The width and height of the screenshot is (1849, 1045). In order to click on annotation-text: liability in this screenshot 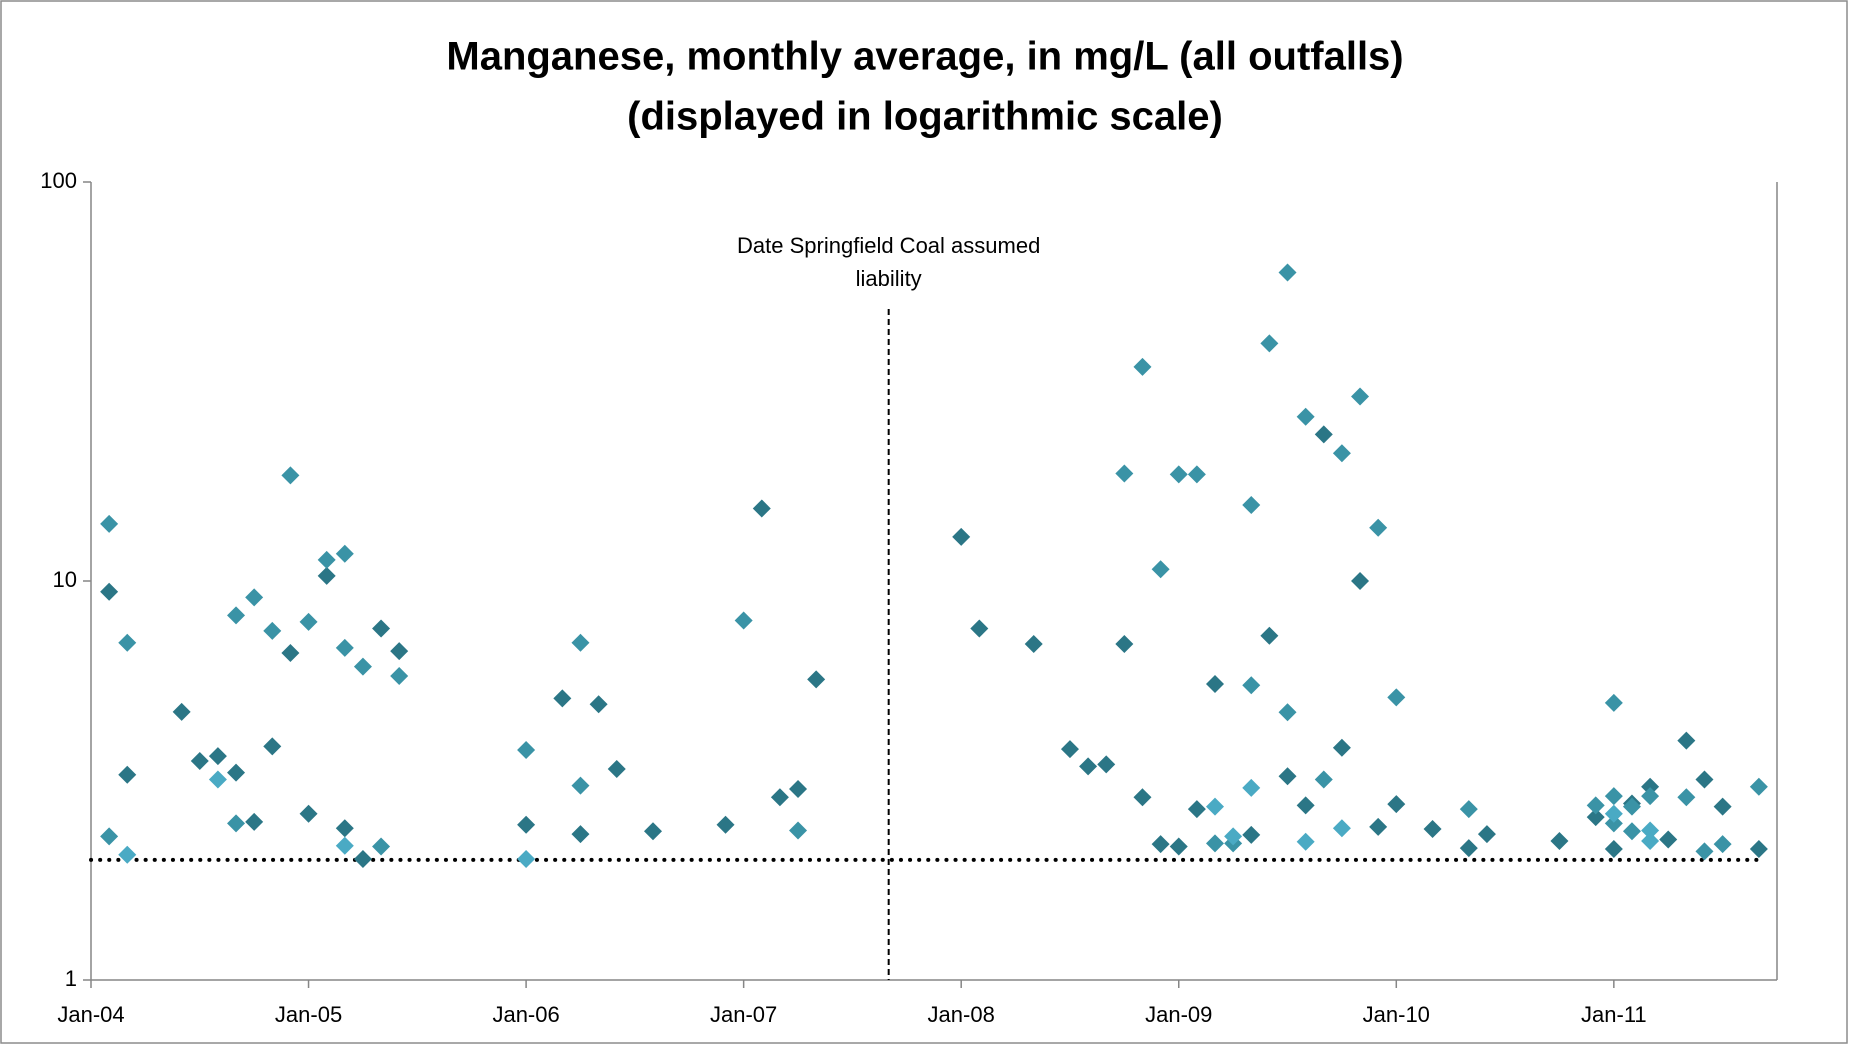, I will do `click(889, 278)`.